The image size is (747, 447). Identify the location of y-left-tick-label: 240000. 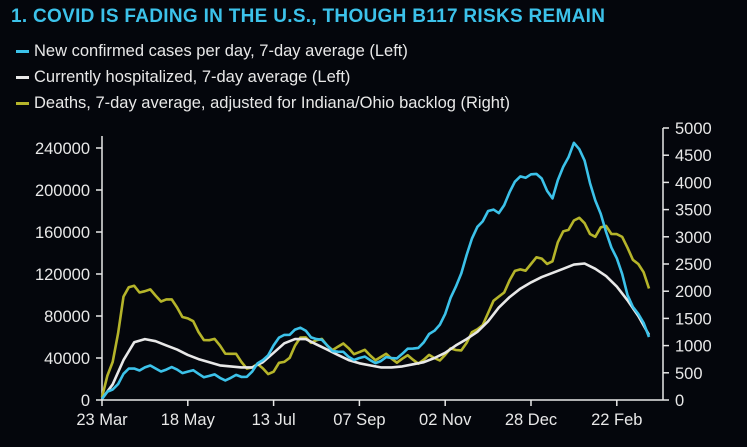
(62, 149).